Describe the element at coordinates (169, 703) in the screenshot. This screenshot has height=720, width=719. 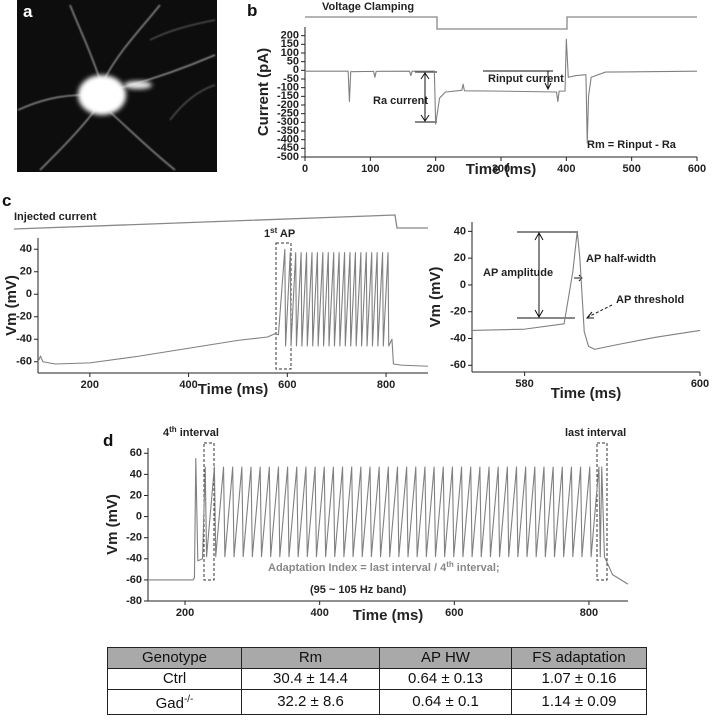
I see `cell-text: Gad` at that location.